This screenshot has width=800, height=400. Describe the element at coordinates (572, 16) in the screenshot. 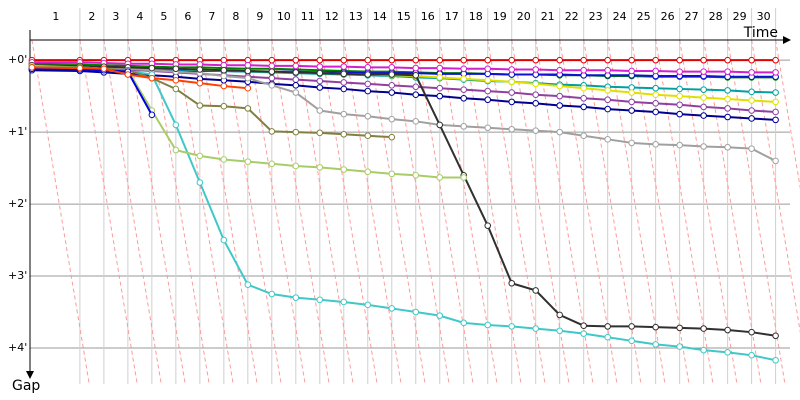

I see `lap-label: 22` at that location.